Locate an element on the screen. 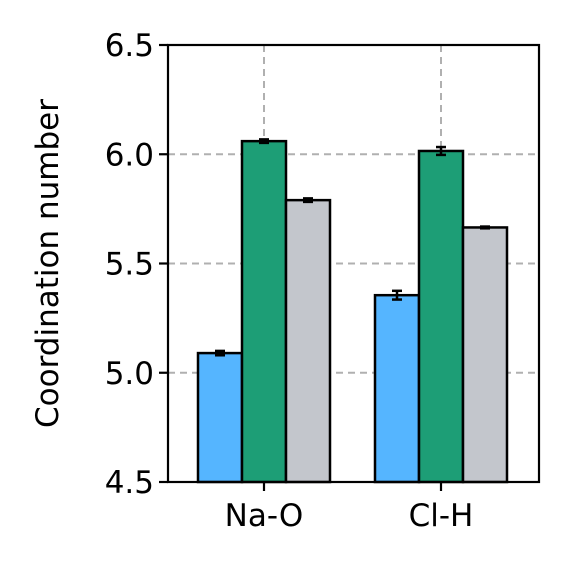 The width and height of the screenshot is (568, 567). y-tick-label: 4.5 is located at coordinates (129, 483).